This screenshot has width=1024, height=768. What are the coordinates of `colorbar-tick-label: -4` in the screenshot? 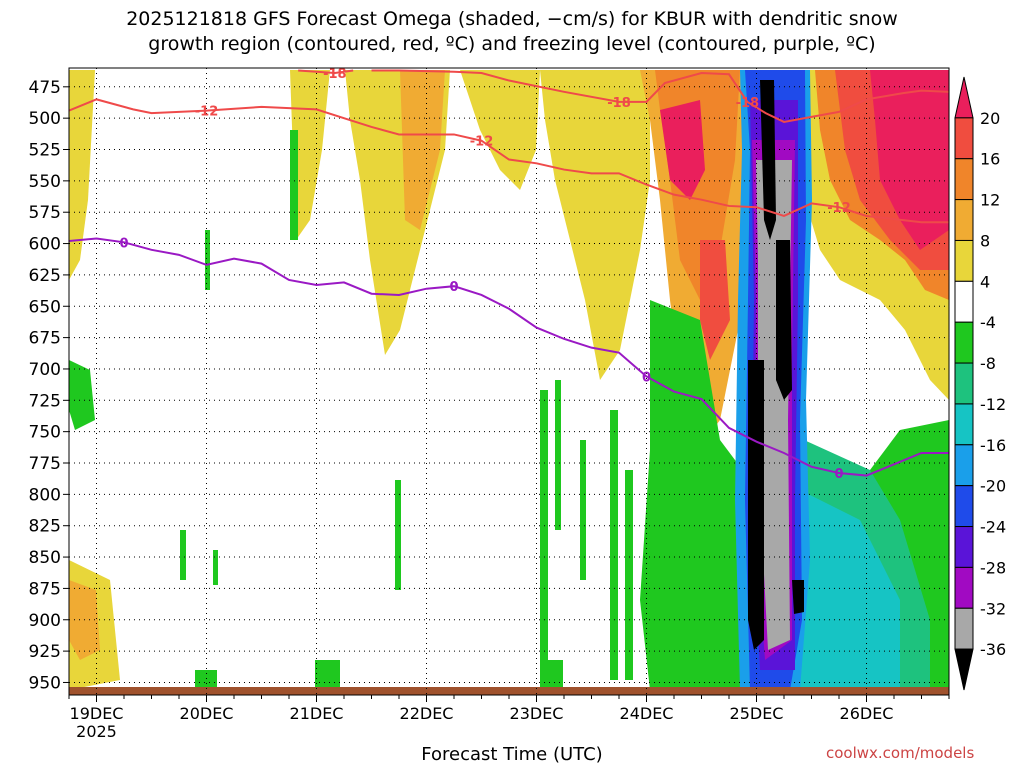 It's located at (988, 322).